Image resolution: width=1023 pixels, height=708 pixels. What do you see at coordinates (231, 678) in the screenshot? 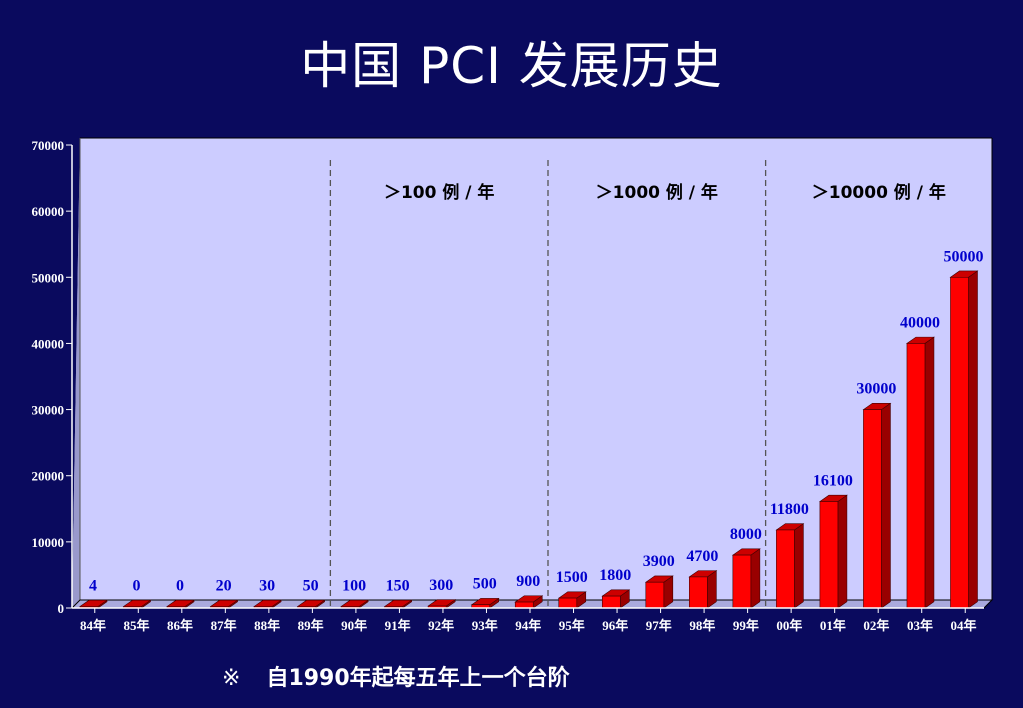
I see `reference-mark: ※` at bounding box center [231, 678].